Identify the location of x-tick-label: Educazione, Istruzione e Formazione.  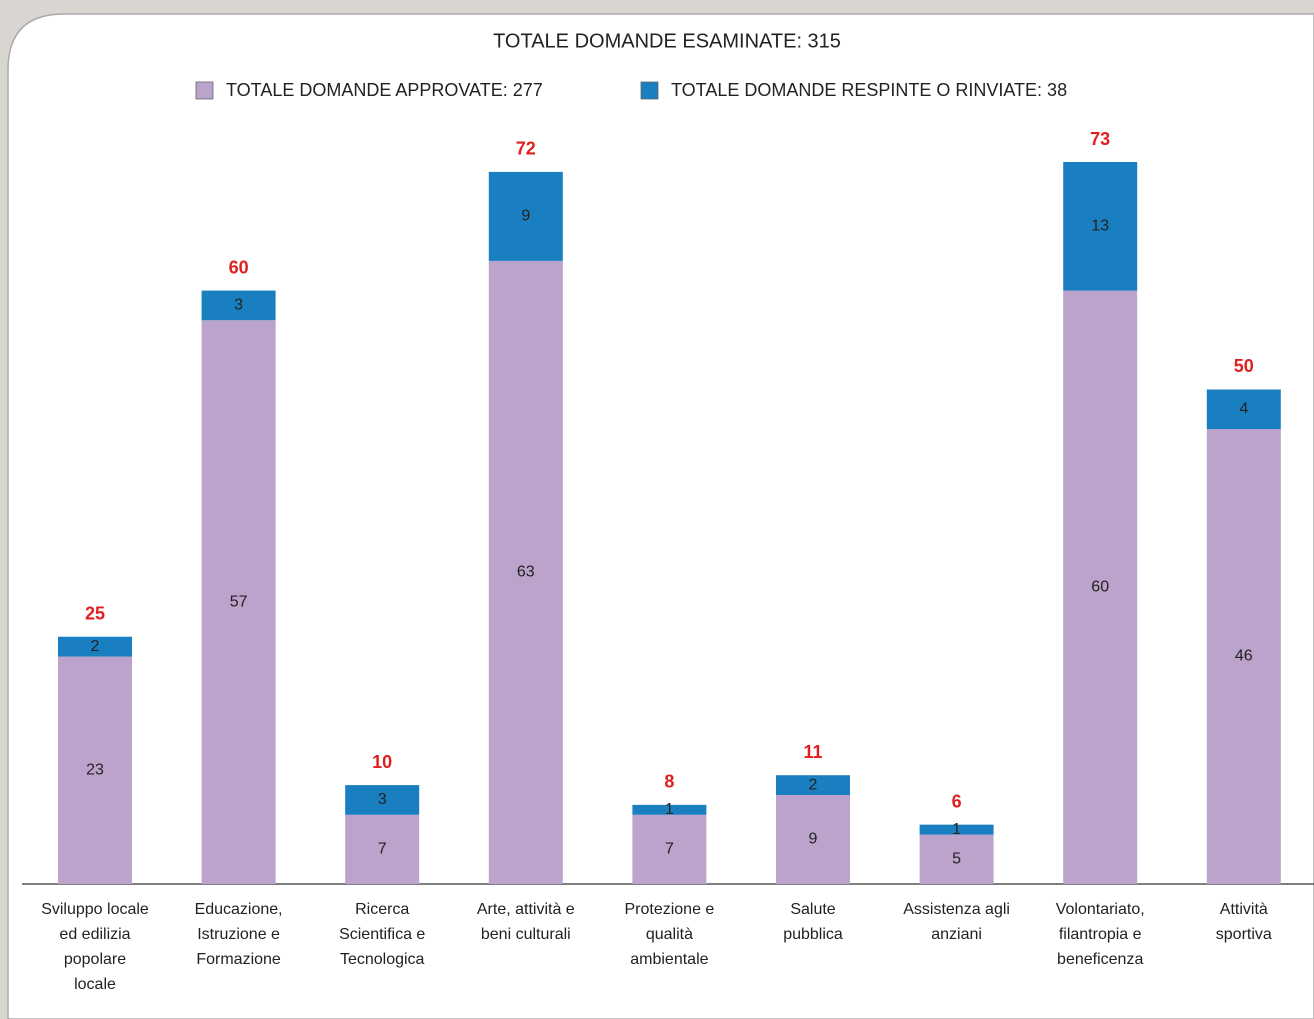
(239, 934).